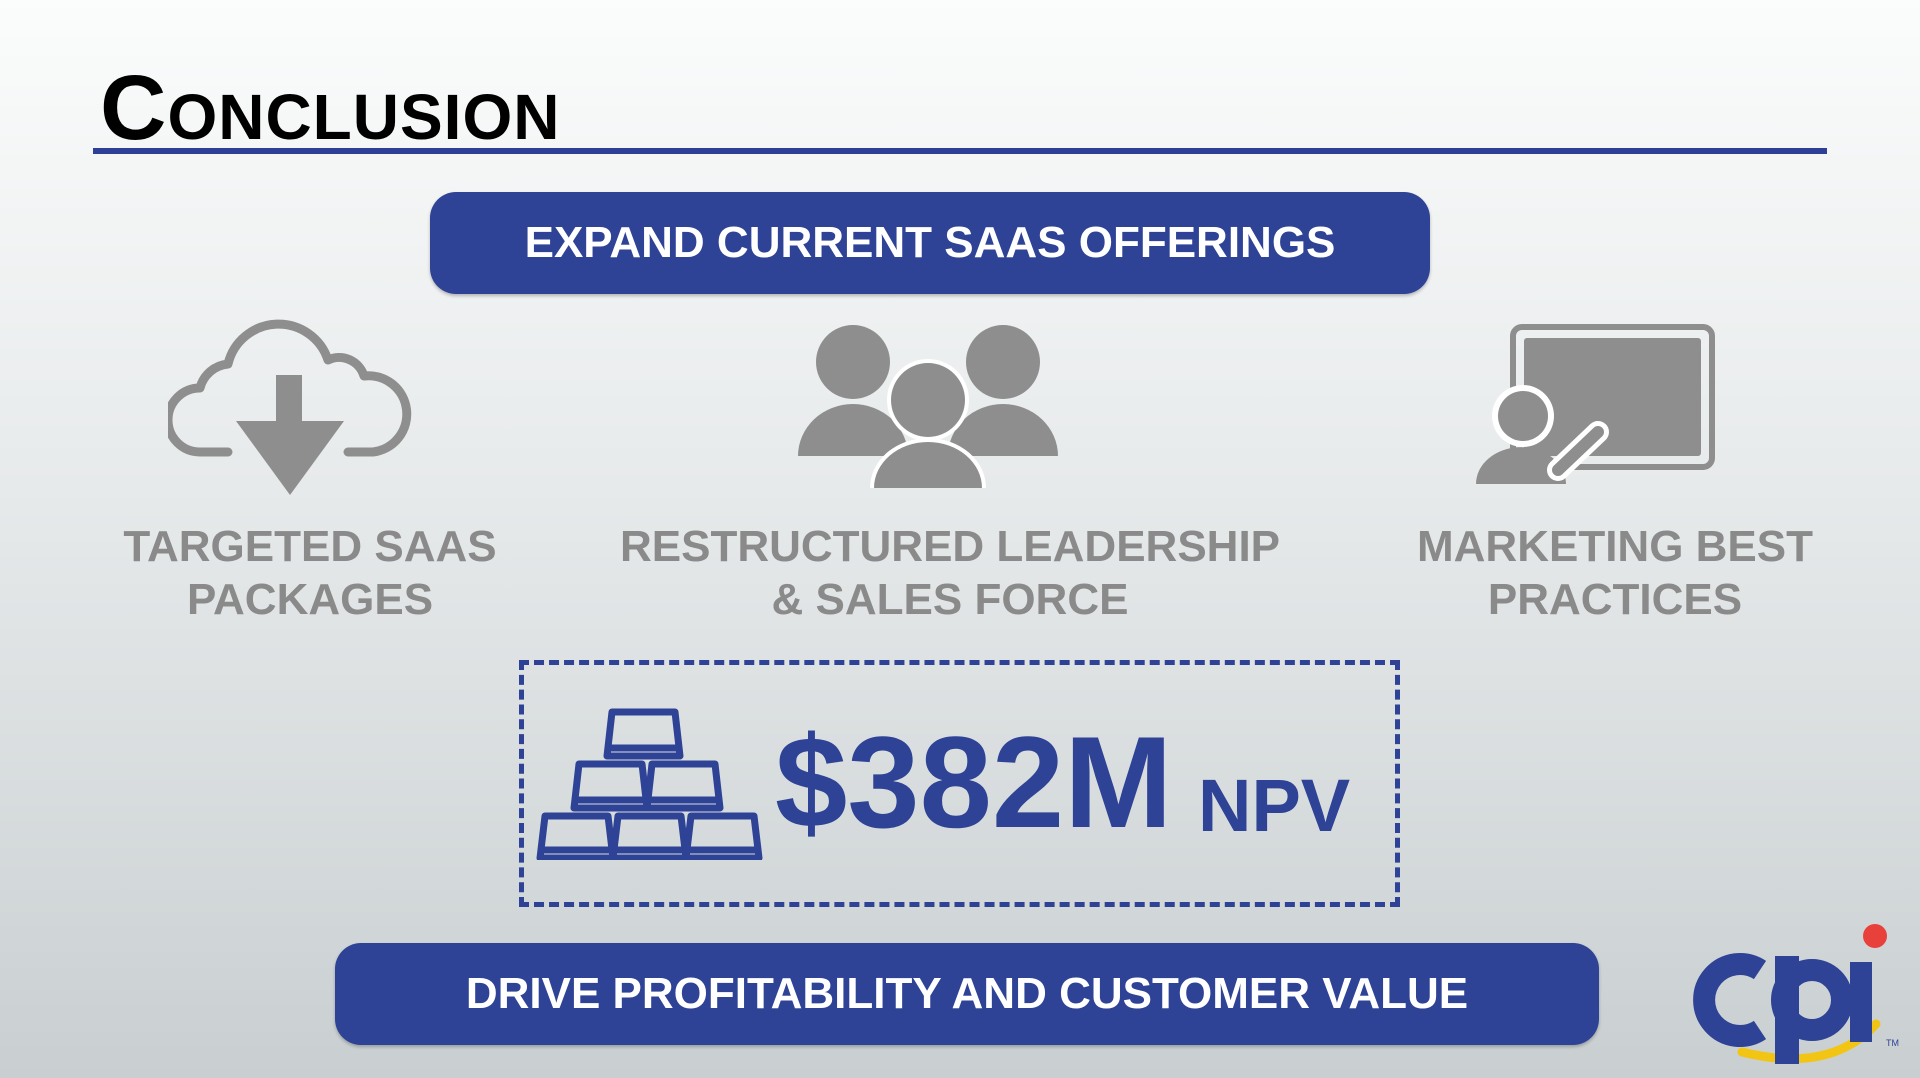  I want to click on pillar-targeted-saas: TARGETED SAAS PACKAGES, so click(310, 573).